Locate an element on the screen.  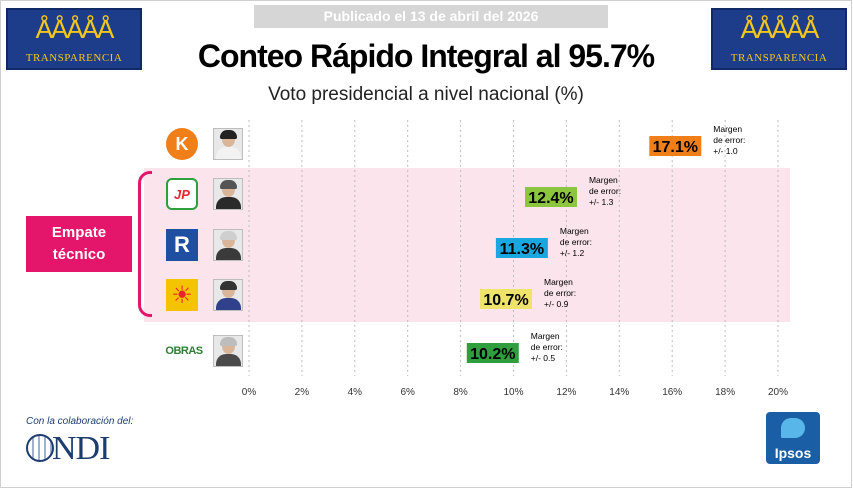
fp-glyph: K is located at coordinates (182, 143).